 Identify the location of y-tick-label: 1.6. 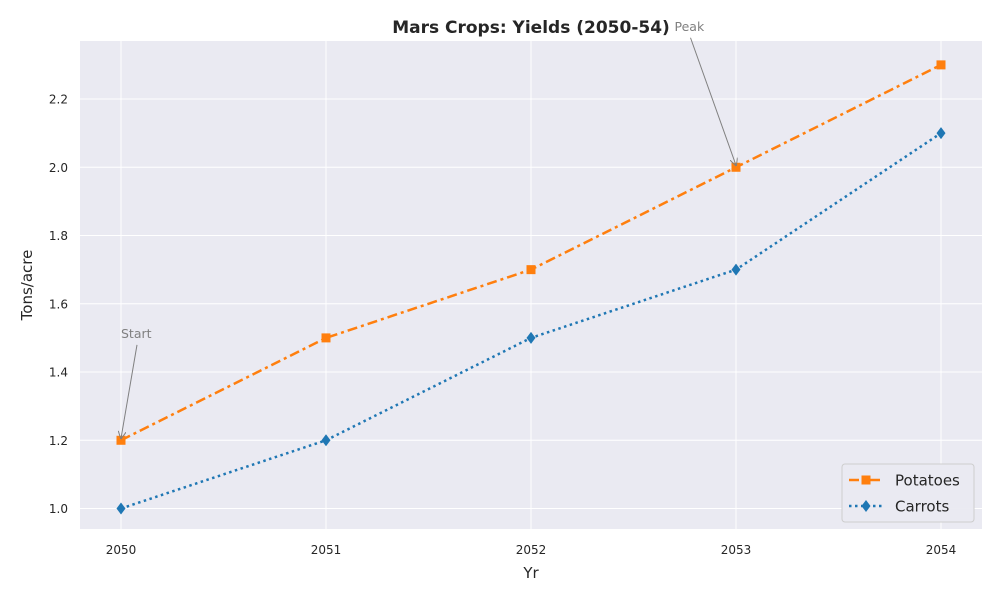
(58, 304).